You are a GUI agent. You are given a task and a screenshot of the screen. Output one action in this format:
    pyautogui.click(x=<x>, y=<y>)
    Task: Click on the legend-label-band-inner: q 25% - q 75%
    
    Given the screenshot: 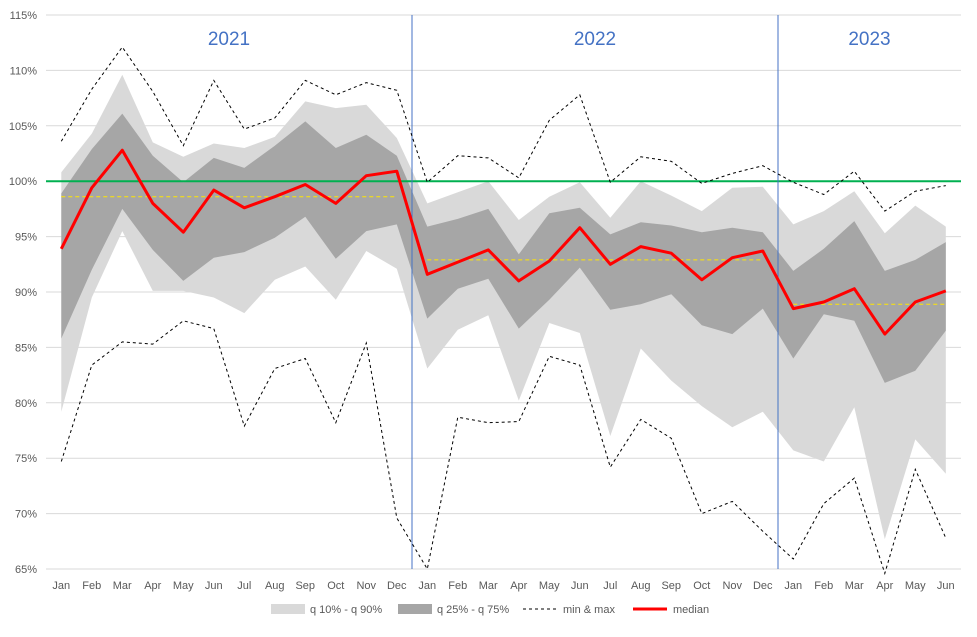 What is the action you would take?
    pyautogui.click(x=473, y=610)
    